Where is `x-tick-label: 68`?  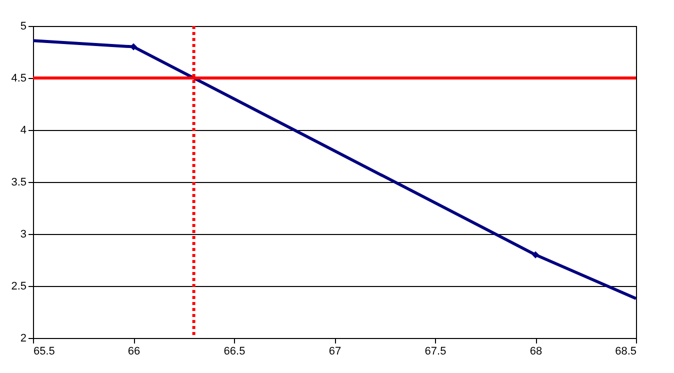 x-tick-label: 68 is located at coordinates (536, 352).